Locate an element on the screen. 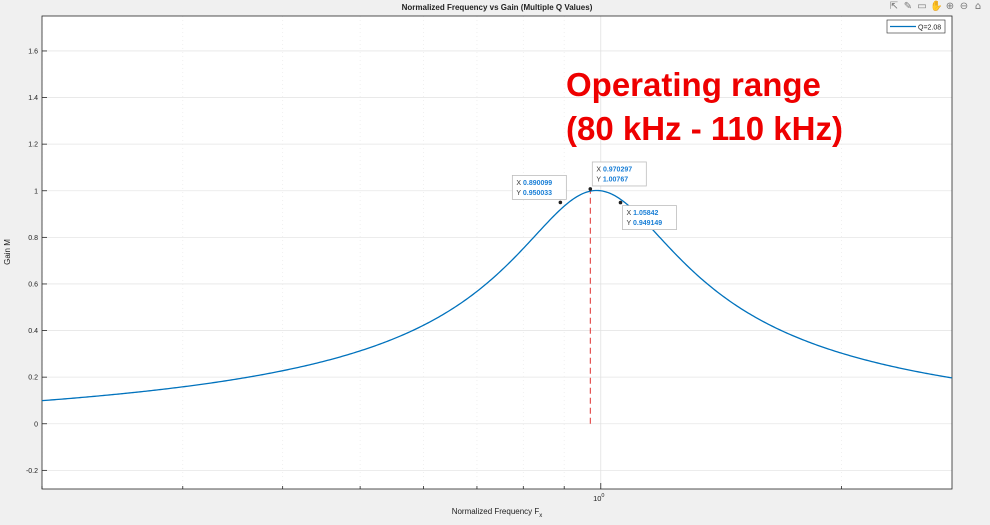 The height and width of the screenshot is (525, 990). y-tick-label: 1 is located at coordinates (36, 191).